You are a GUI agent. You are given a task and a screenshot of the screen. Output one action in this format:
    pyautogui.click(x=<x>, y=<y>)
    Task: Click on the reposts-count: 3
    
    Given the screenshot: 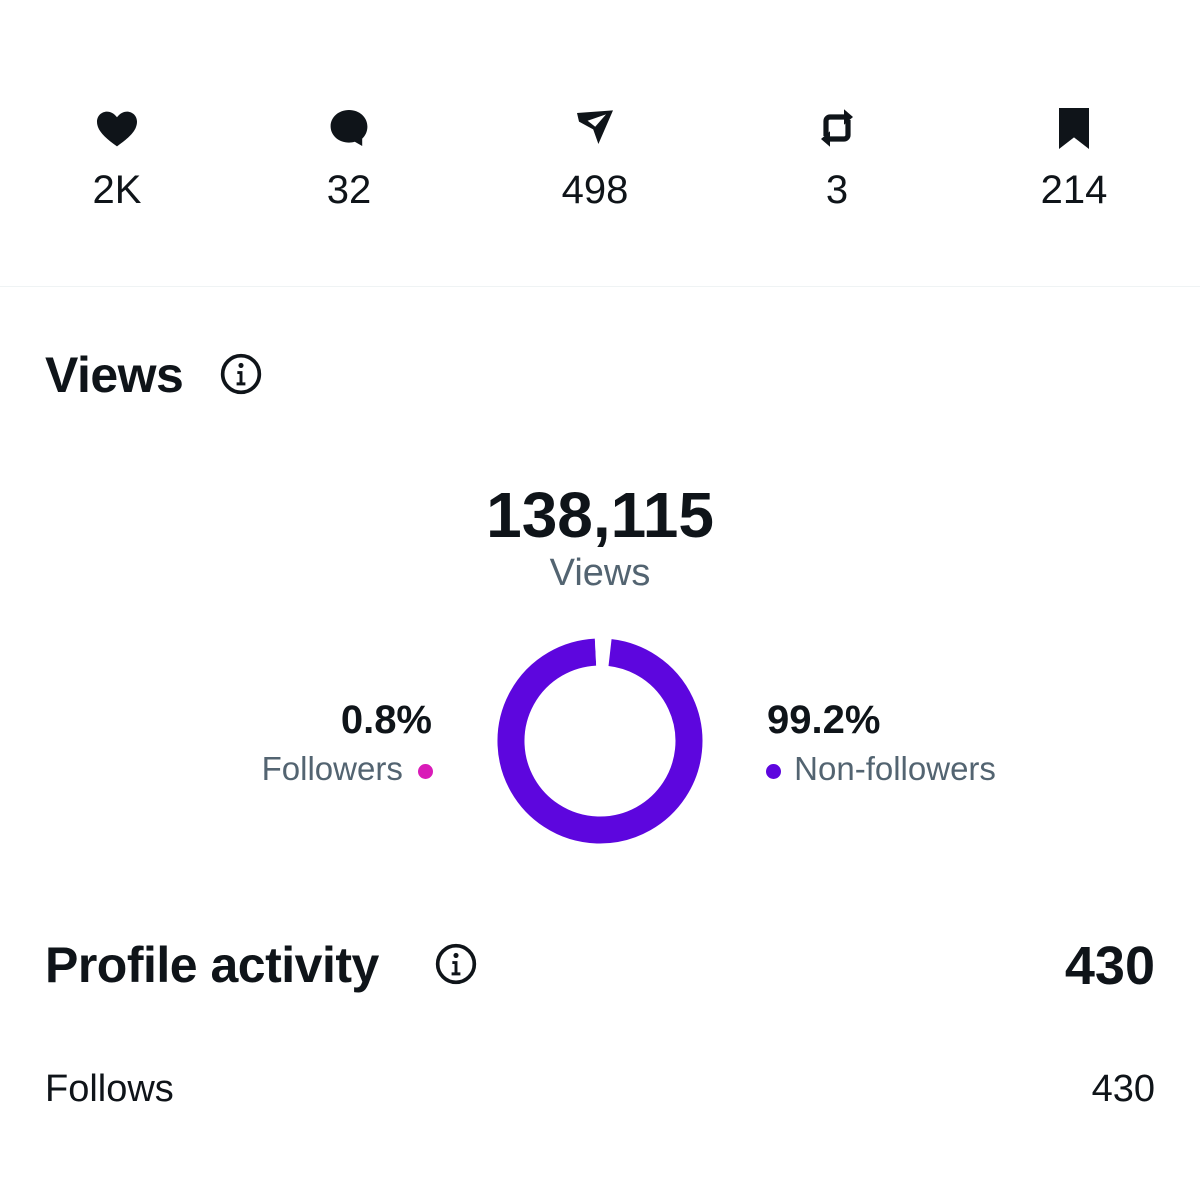 What is the action you would take?
    pyautogui.click(x=837, y=190)
    